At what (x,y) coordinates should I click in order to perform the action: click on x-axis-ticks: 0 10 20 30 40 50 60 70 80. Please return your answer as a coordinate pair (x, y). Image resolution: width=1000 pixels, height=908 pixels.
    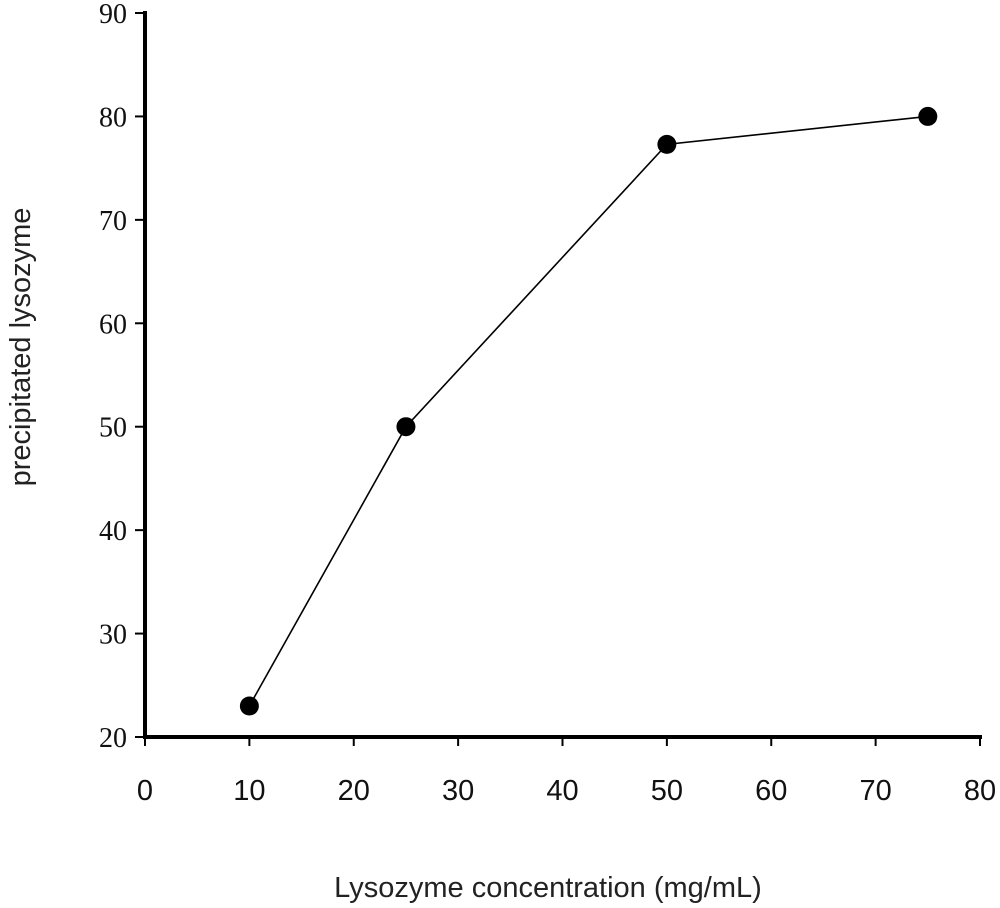
    Looking at the image, I should click on (566, 772).